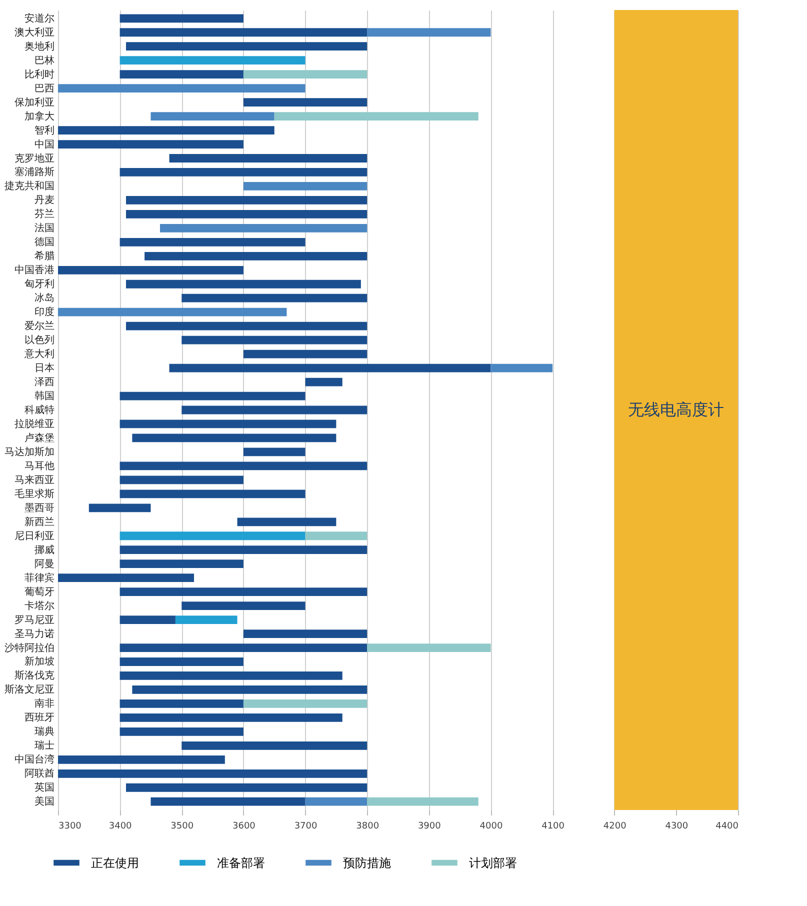 This screenshot has width=807, height=906. I want to click on y-tick-label: 沙特阿拉伯, so click(29, 648).